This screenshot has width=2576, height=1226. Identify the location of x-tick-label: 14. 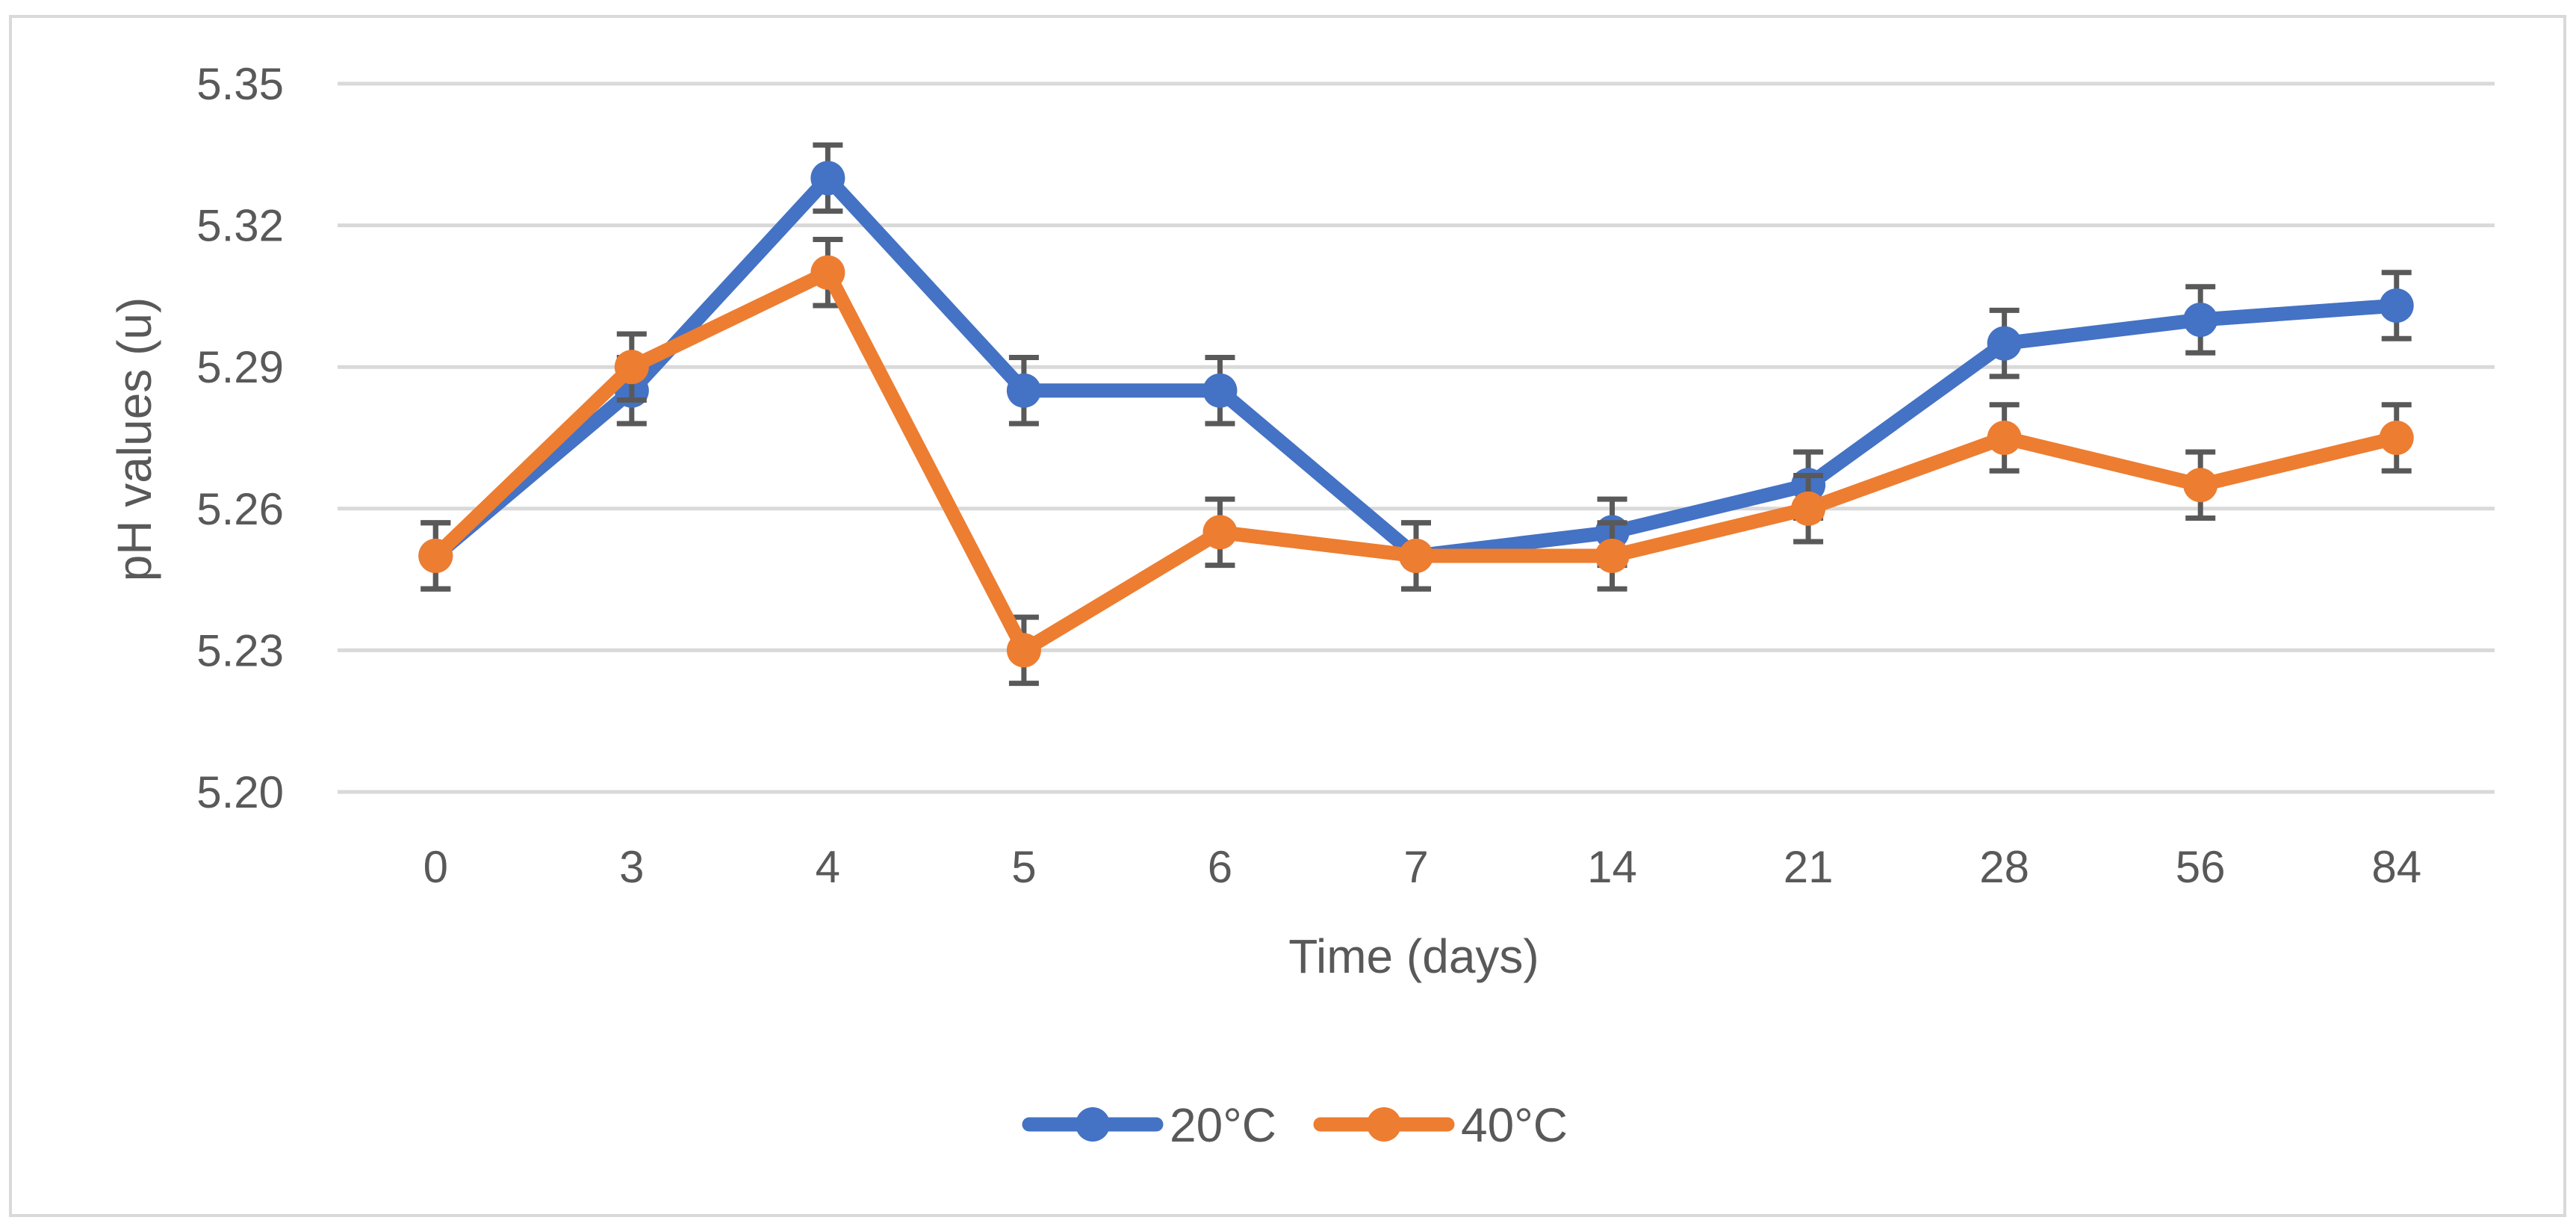
(1612, 867).